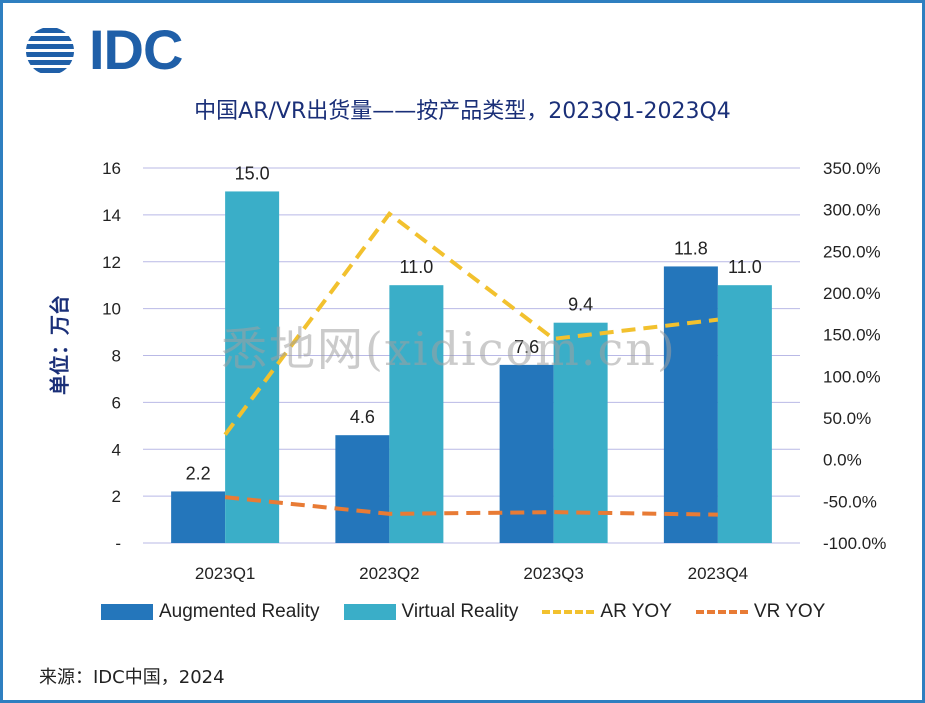 The image size is (925, 703). I want to click on x-tick-label: 2023Q4, so click(718, 573).